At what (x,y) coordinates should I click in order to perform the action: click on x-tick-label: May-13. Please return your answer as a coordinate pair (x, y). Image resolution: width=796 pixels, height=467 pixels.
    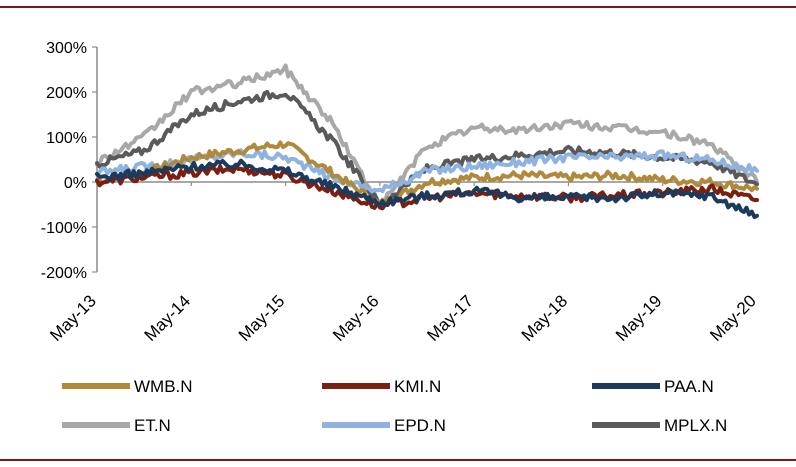
    Looking at the image, I should click on (73, 318).